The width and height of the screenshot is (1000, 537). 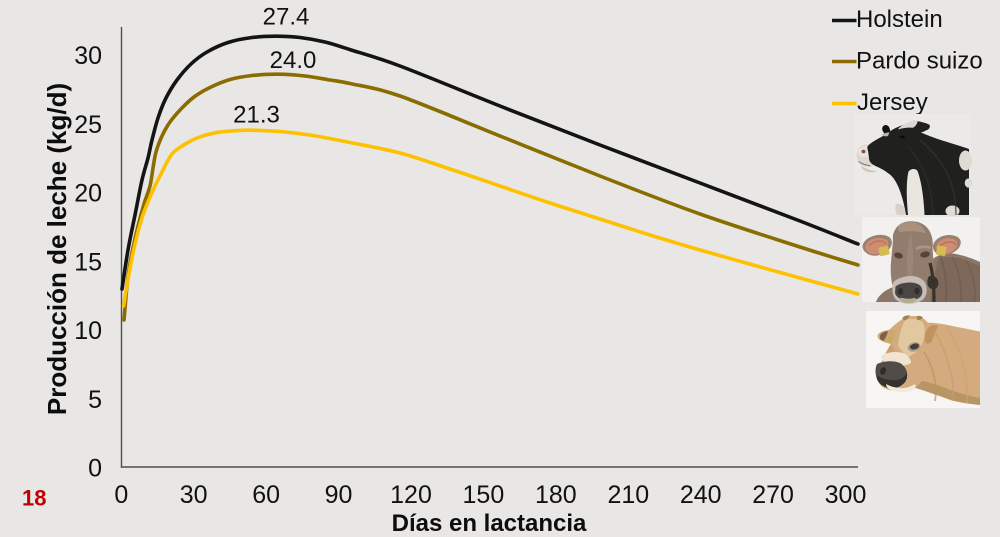 I want to click on svg-text: 210, so click(x=628, y=495).